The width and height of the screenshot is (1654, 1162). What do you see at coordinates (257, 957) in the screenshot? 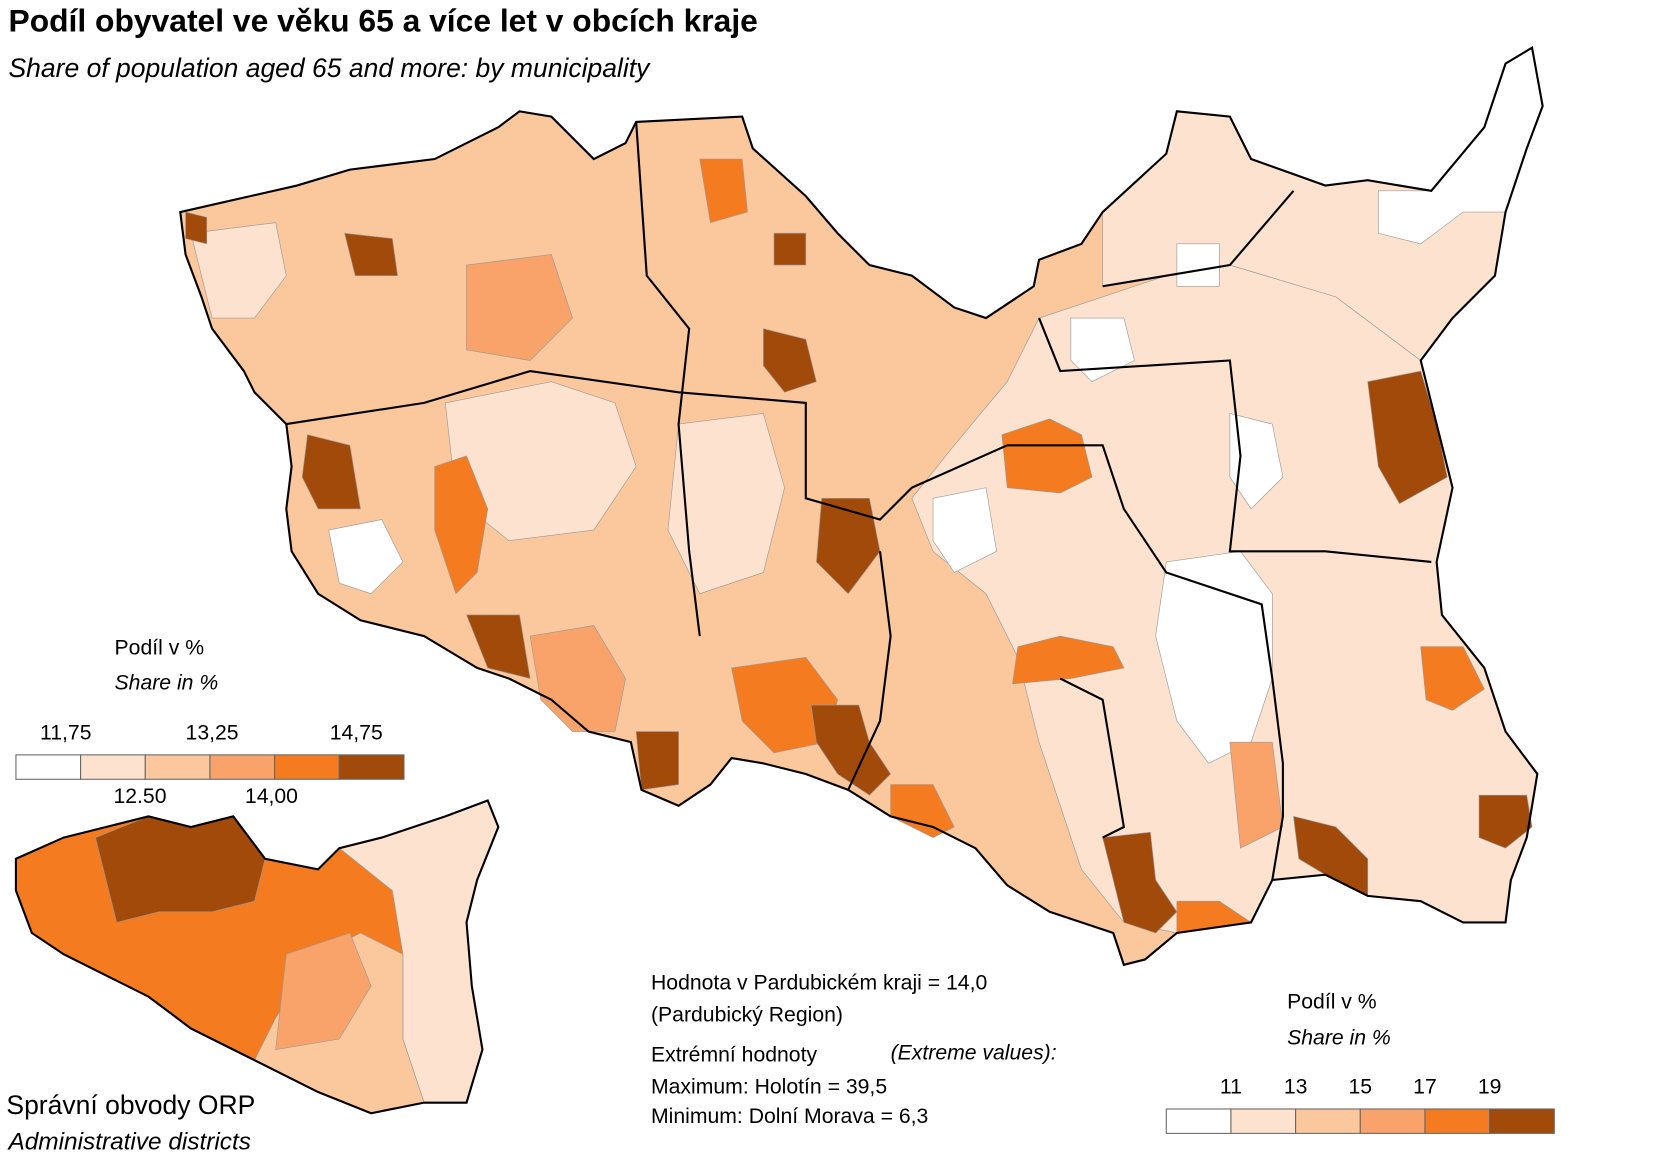
I see `inset-border` at bounding box center [257, 957].